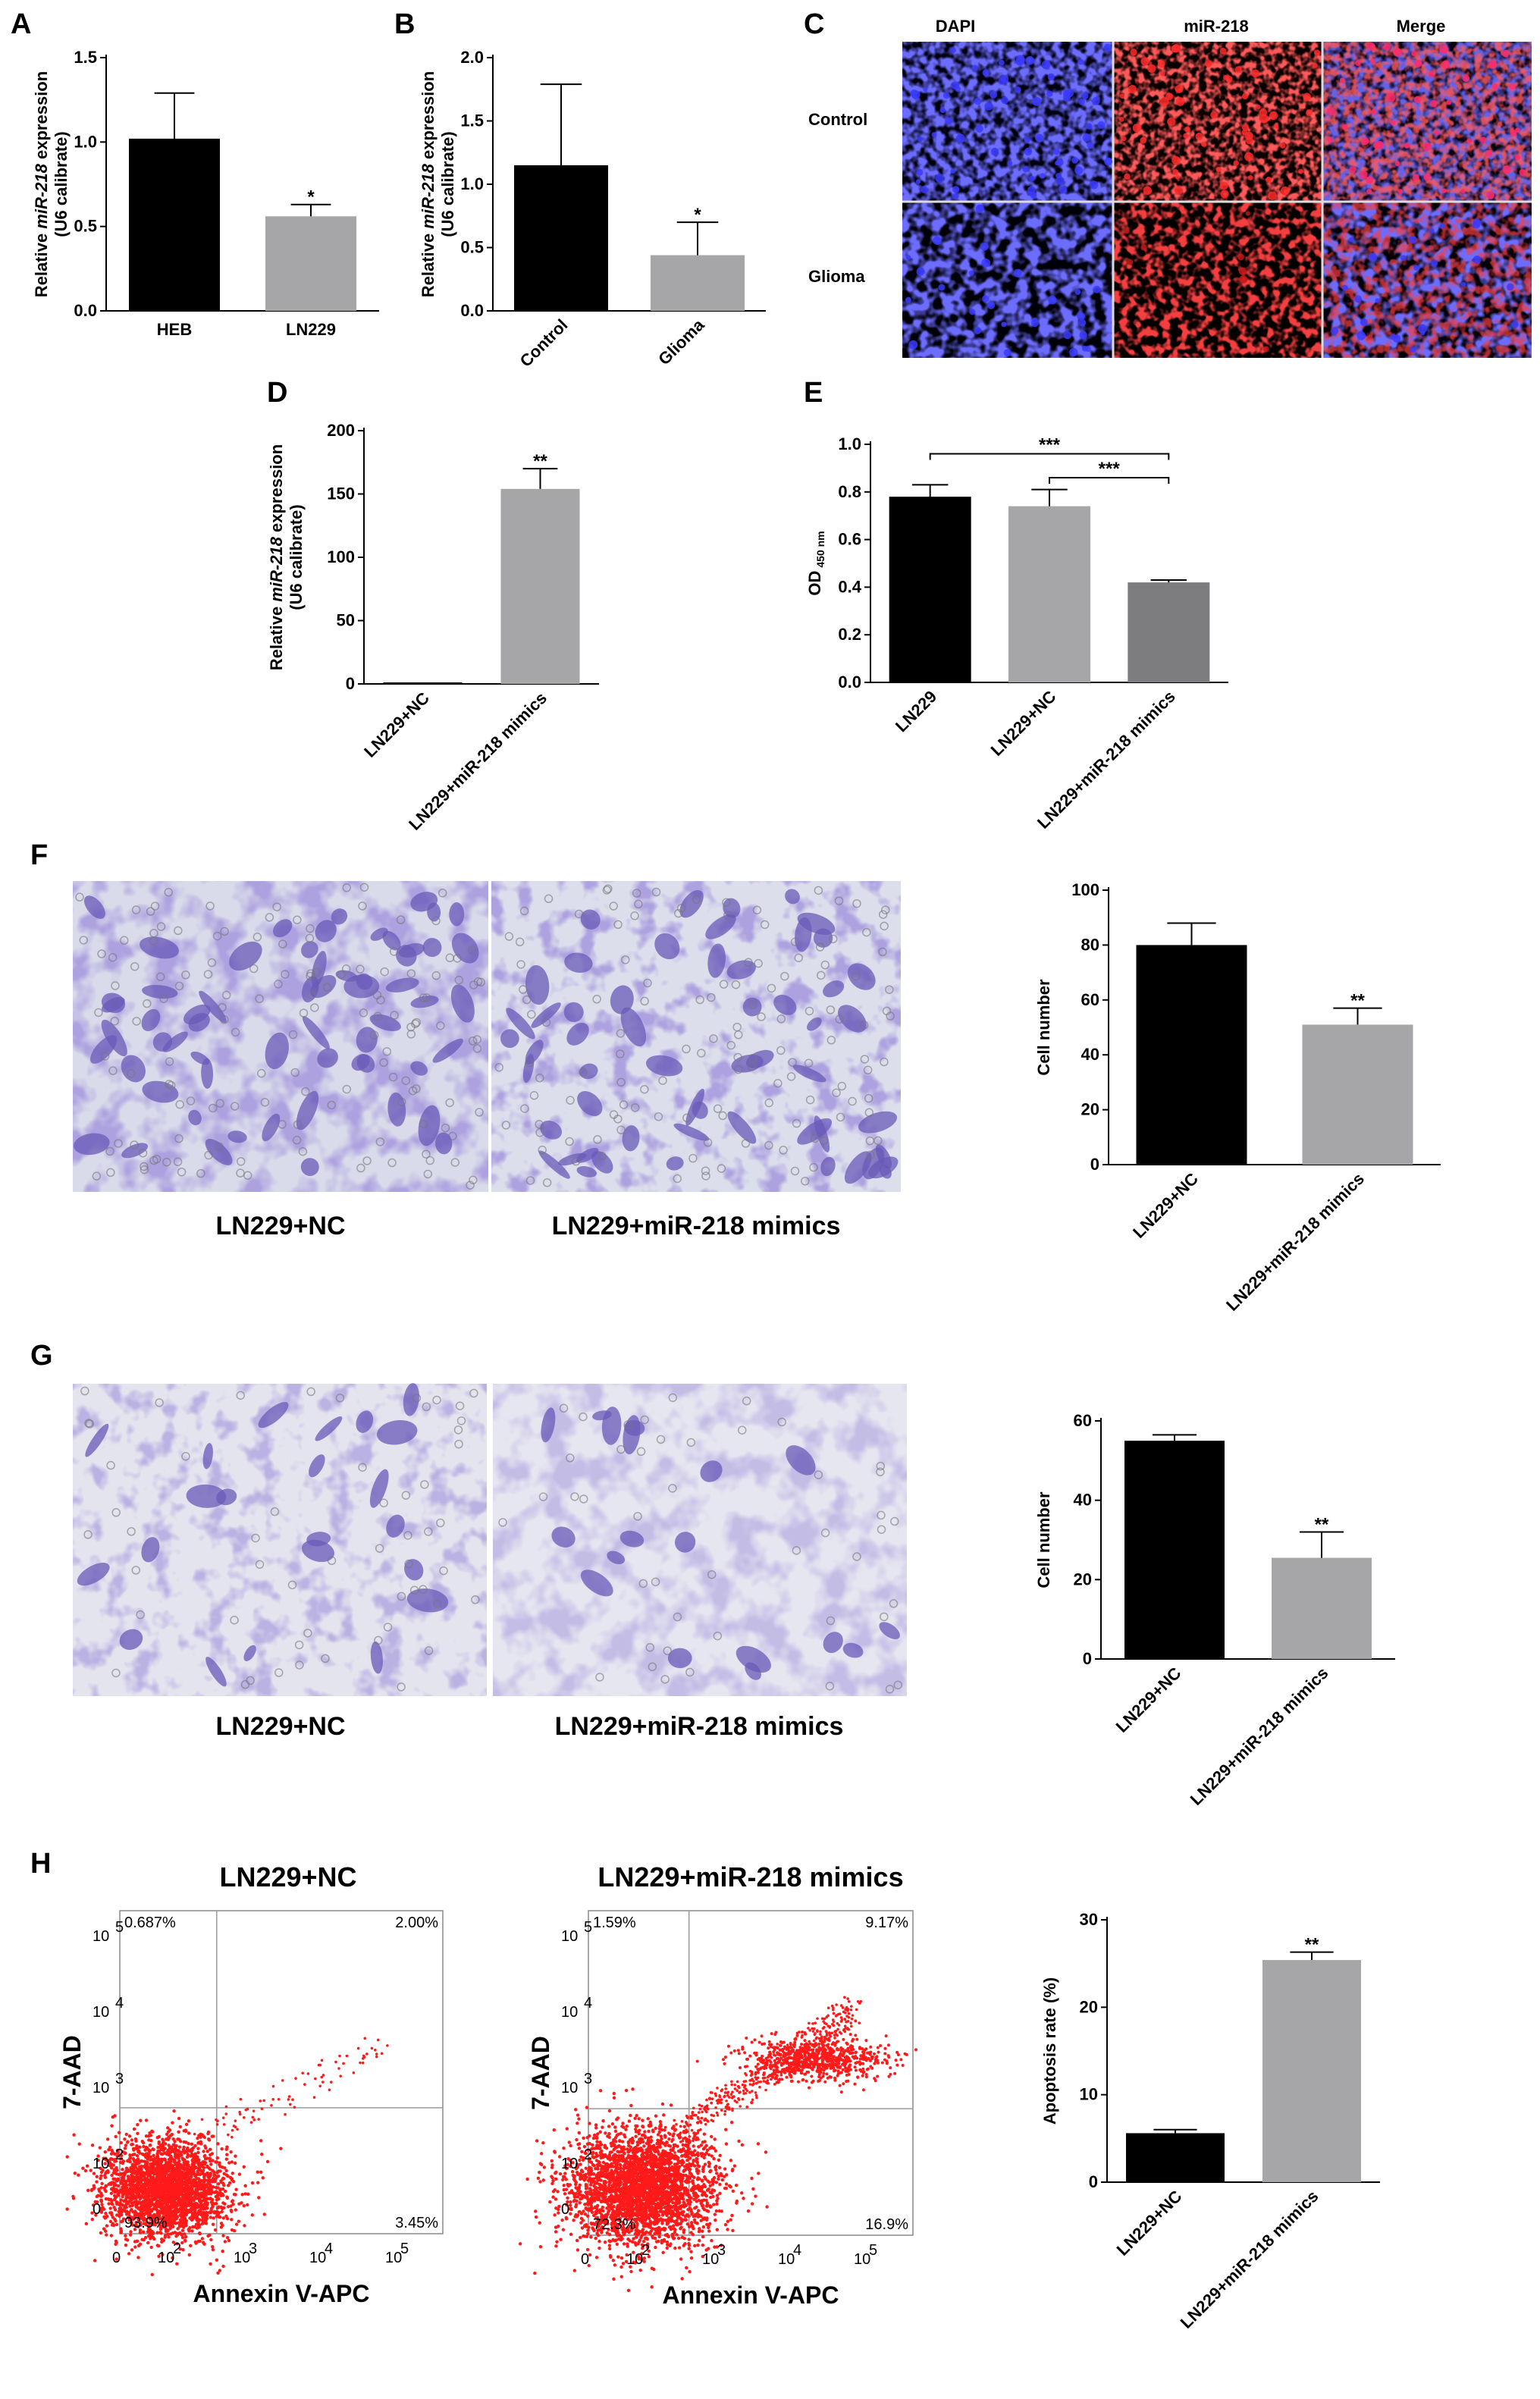 The height and width of the screenshot is (2399, 1540). What do you see at coordinates (1260, 1736) in the screenshot?
I see `x-tick-label-g-1: LN229+miR-218 mimics` at bounding box center [1260, 1736].